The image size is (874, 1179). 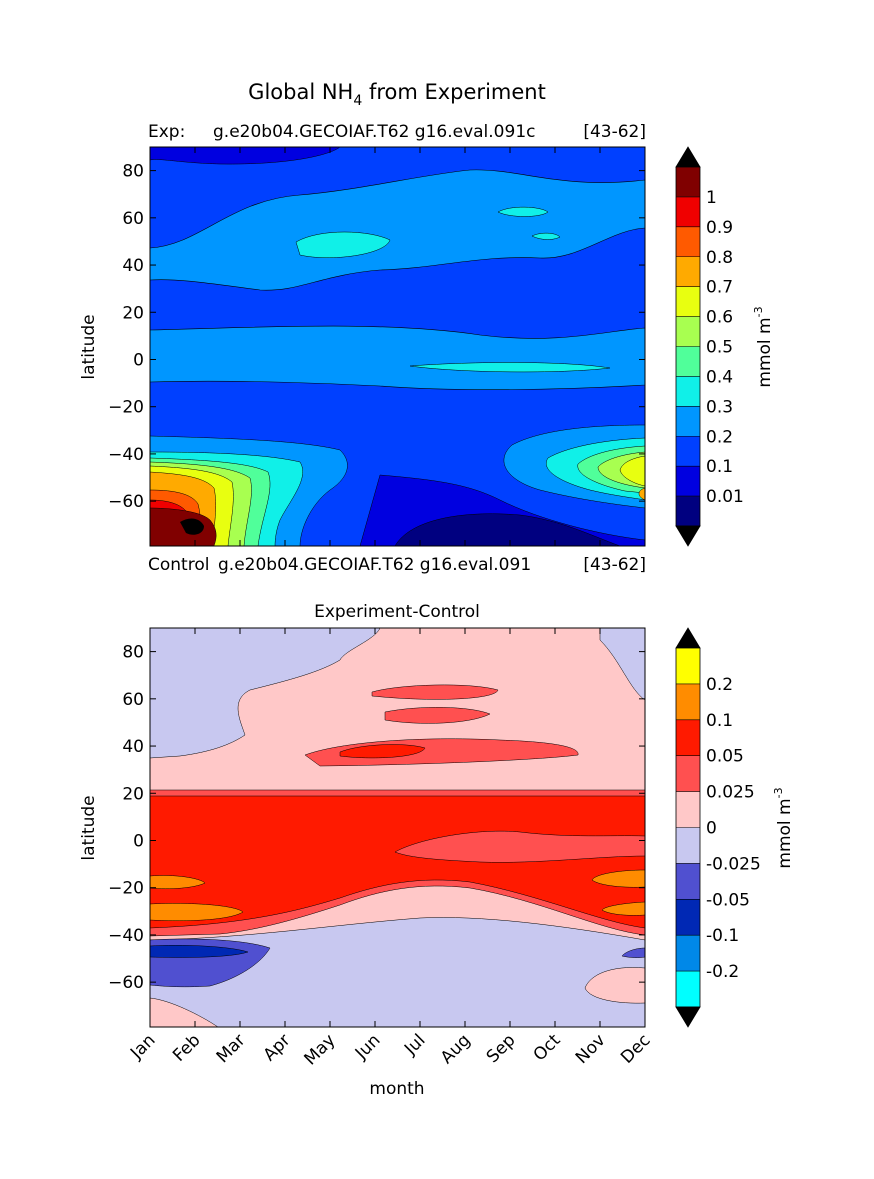 What do you see at coordinates (186, 1047) in the screenshot?
I see `x-tick-label-feb: Feb` at bounding box center [186, 1047].